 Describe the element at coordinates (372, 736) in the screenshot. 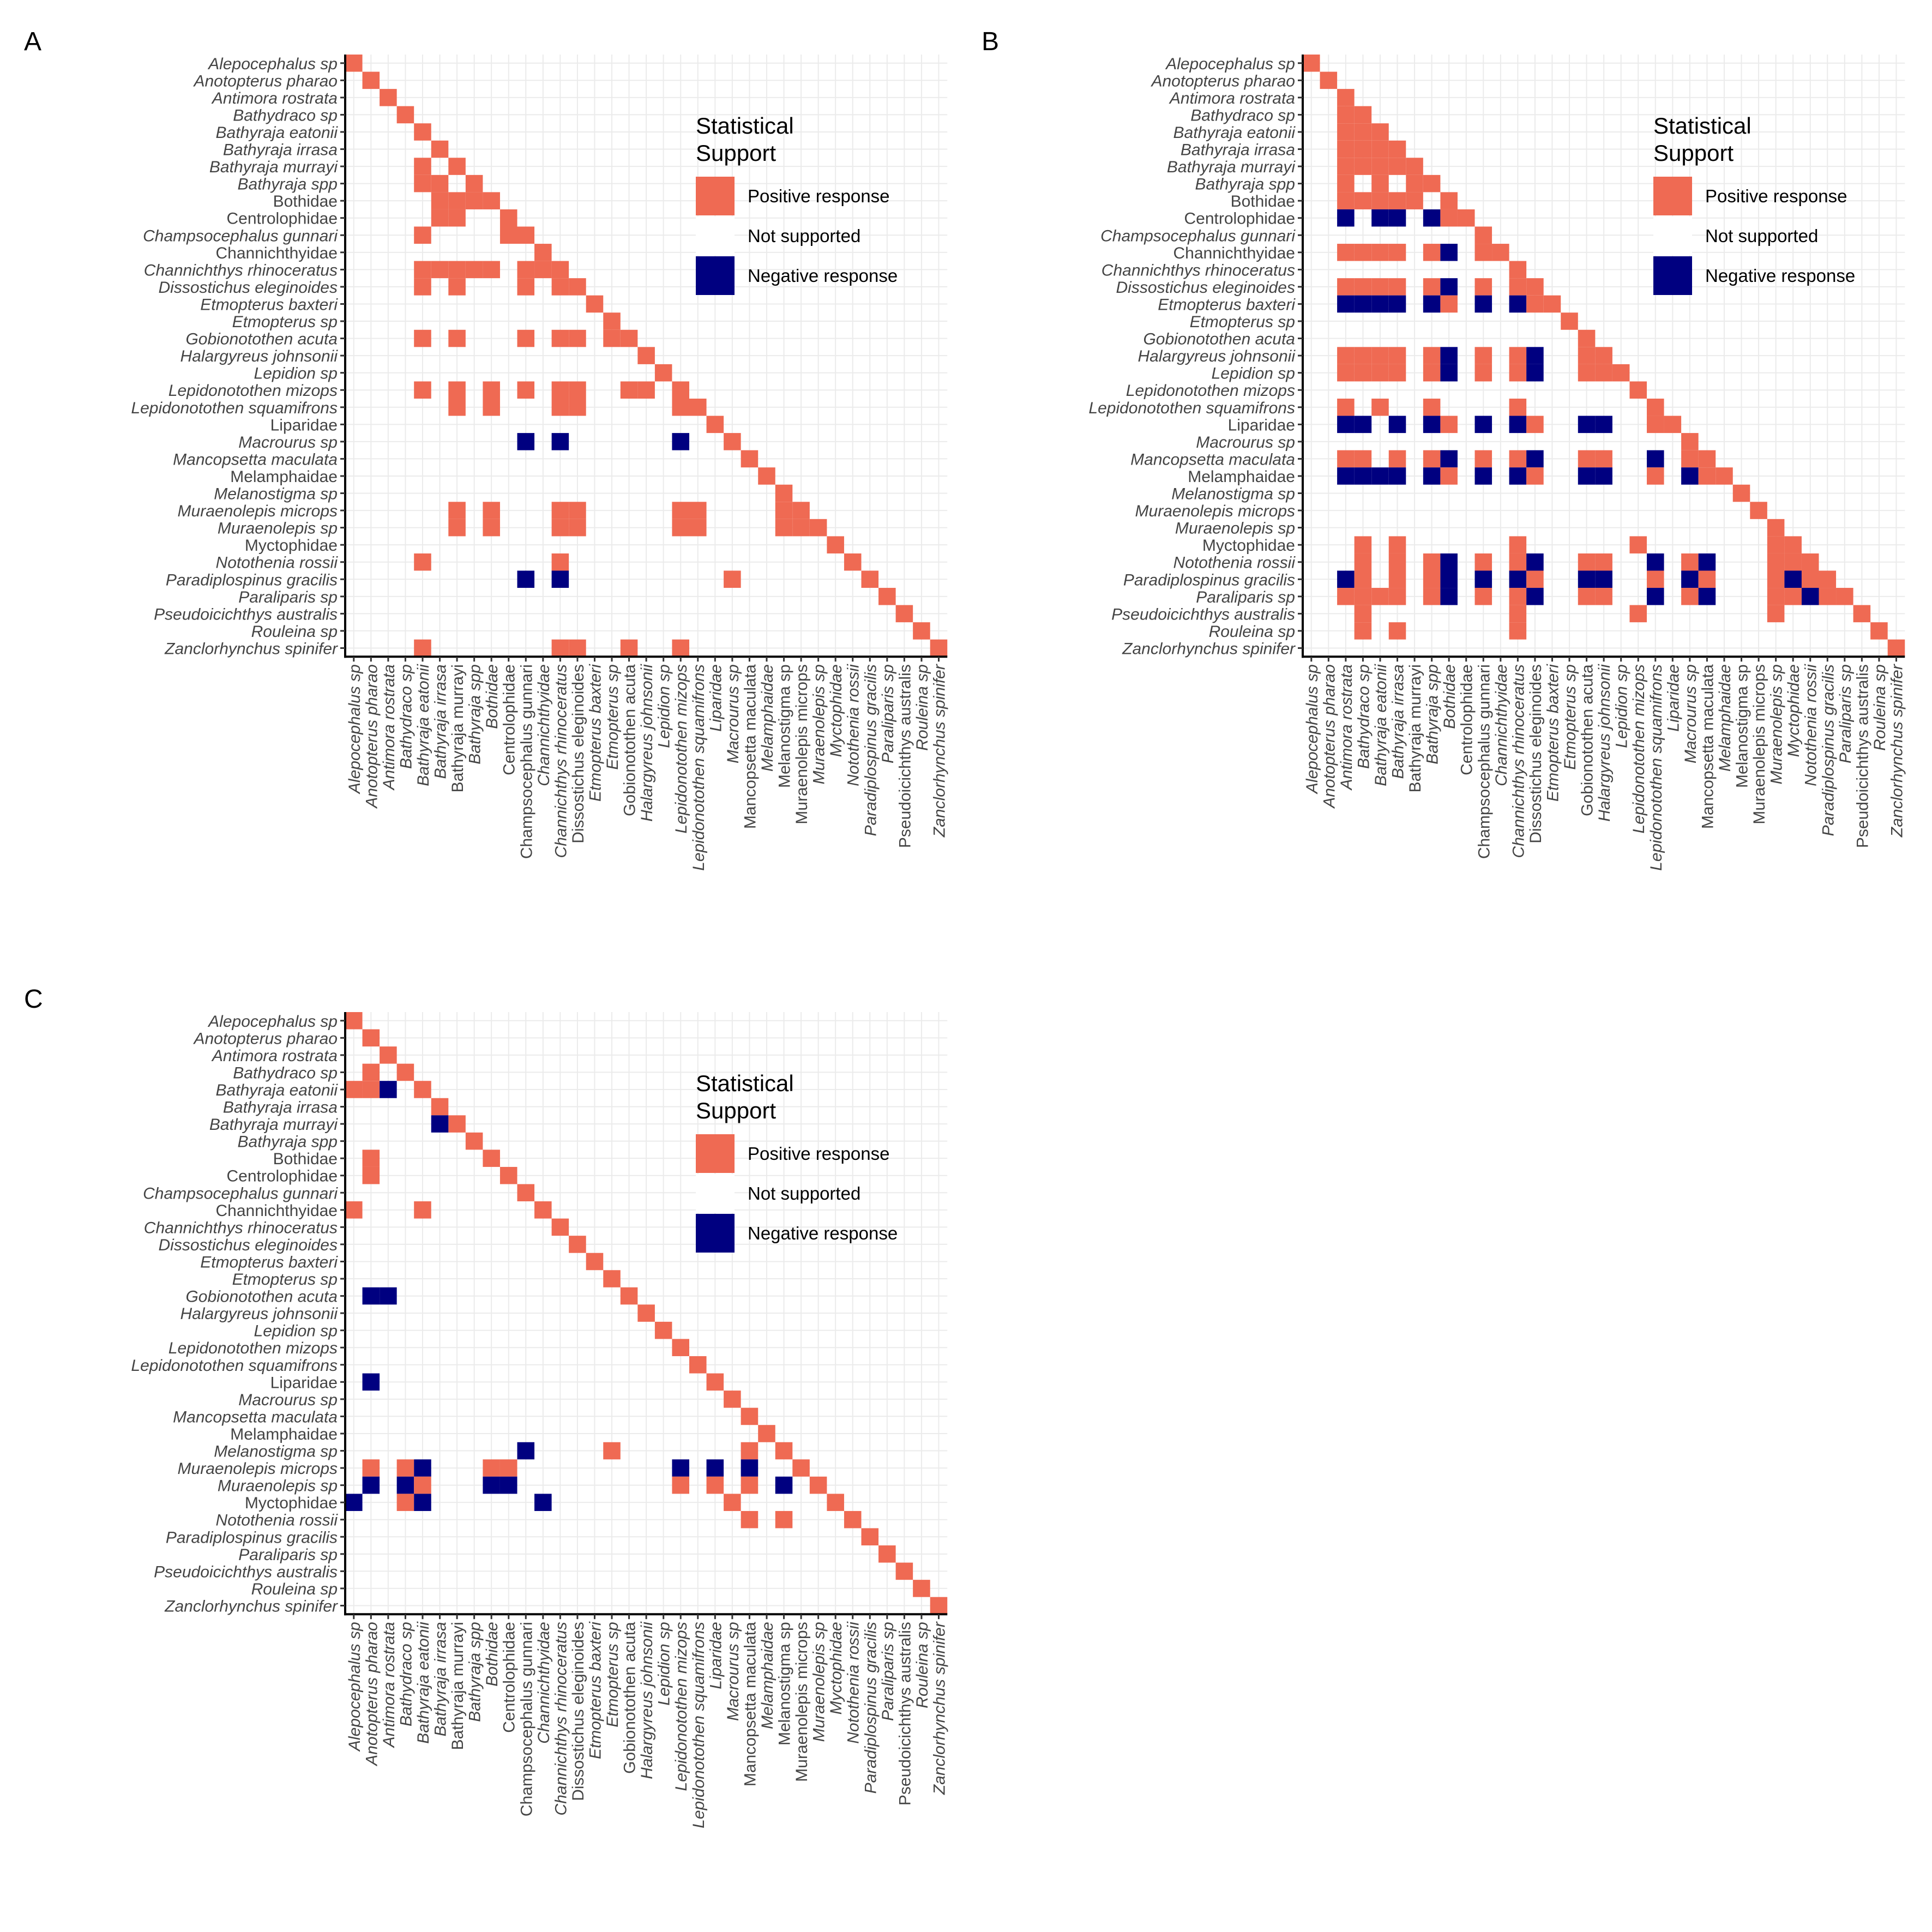

I see `x-tick-label: Anotopterus pharao` at that location.